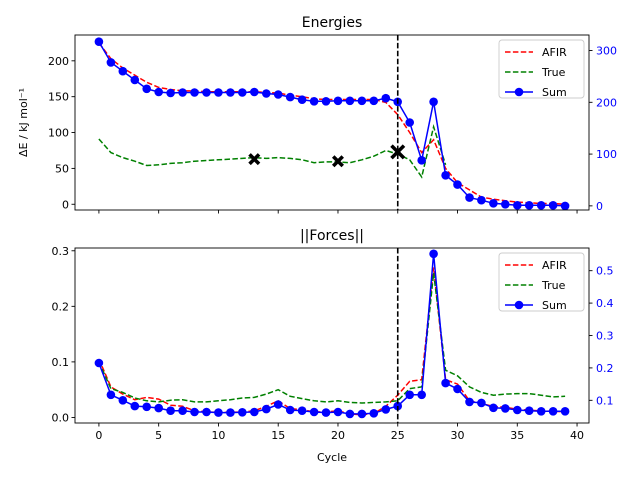 Image resolution: width=640 pixels, height=480 pixels. What do you see at coordinates (606, 154) in the screenshot?
I see `y2-tick-label: 100` at bounding box center [606, 154].